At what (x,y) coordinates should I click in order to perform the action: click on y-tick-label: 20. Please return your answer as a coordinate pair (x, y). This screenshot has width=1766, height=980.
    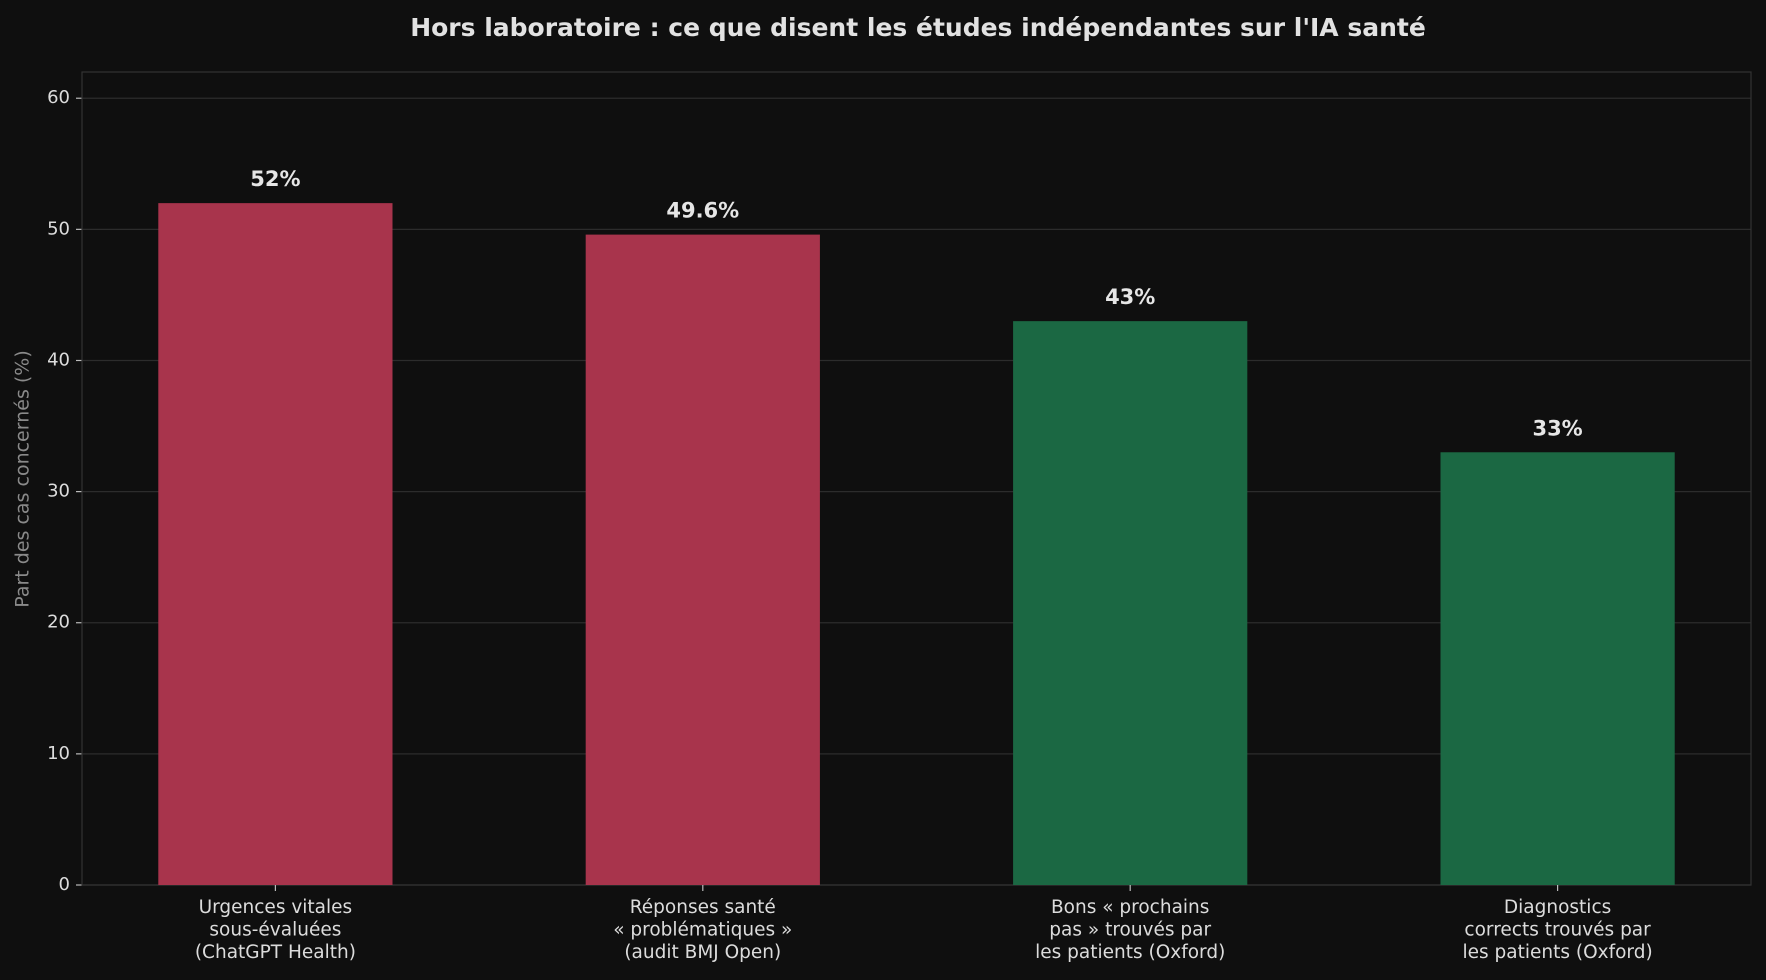
    Looking at the image, I should click on (58, 622).